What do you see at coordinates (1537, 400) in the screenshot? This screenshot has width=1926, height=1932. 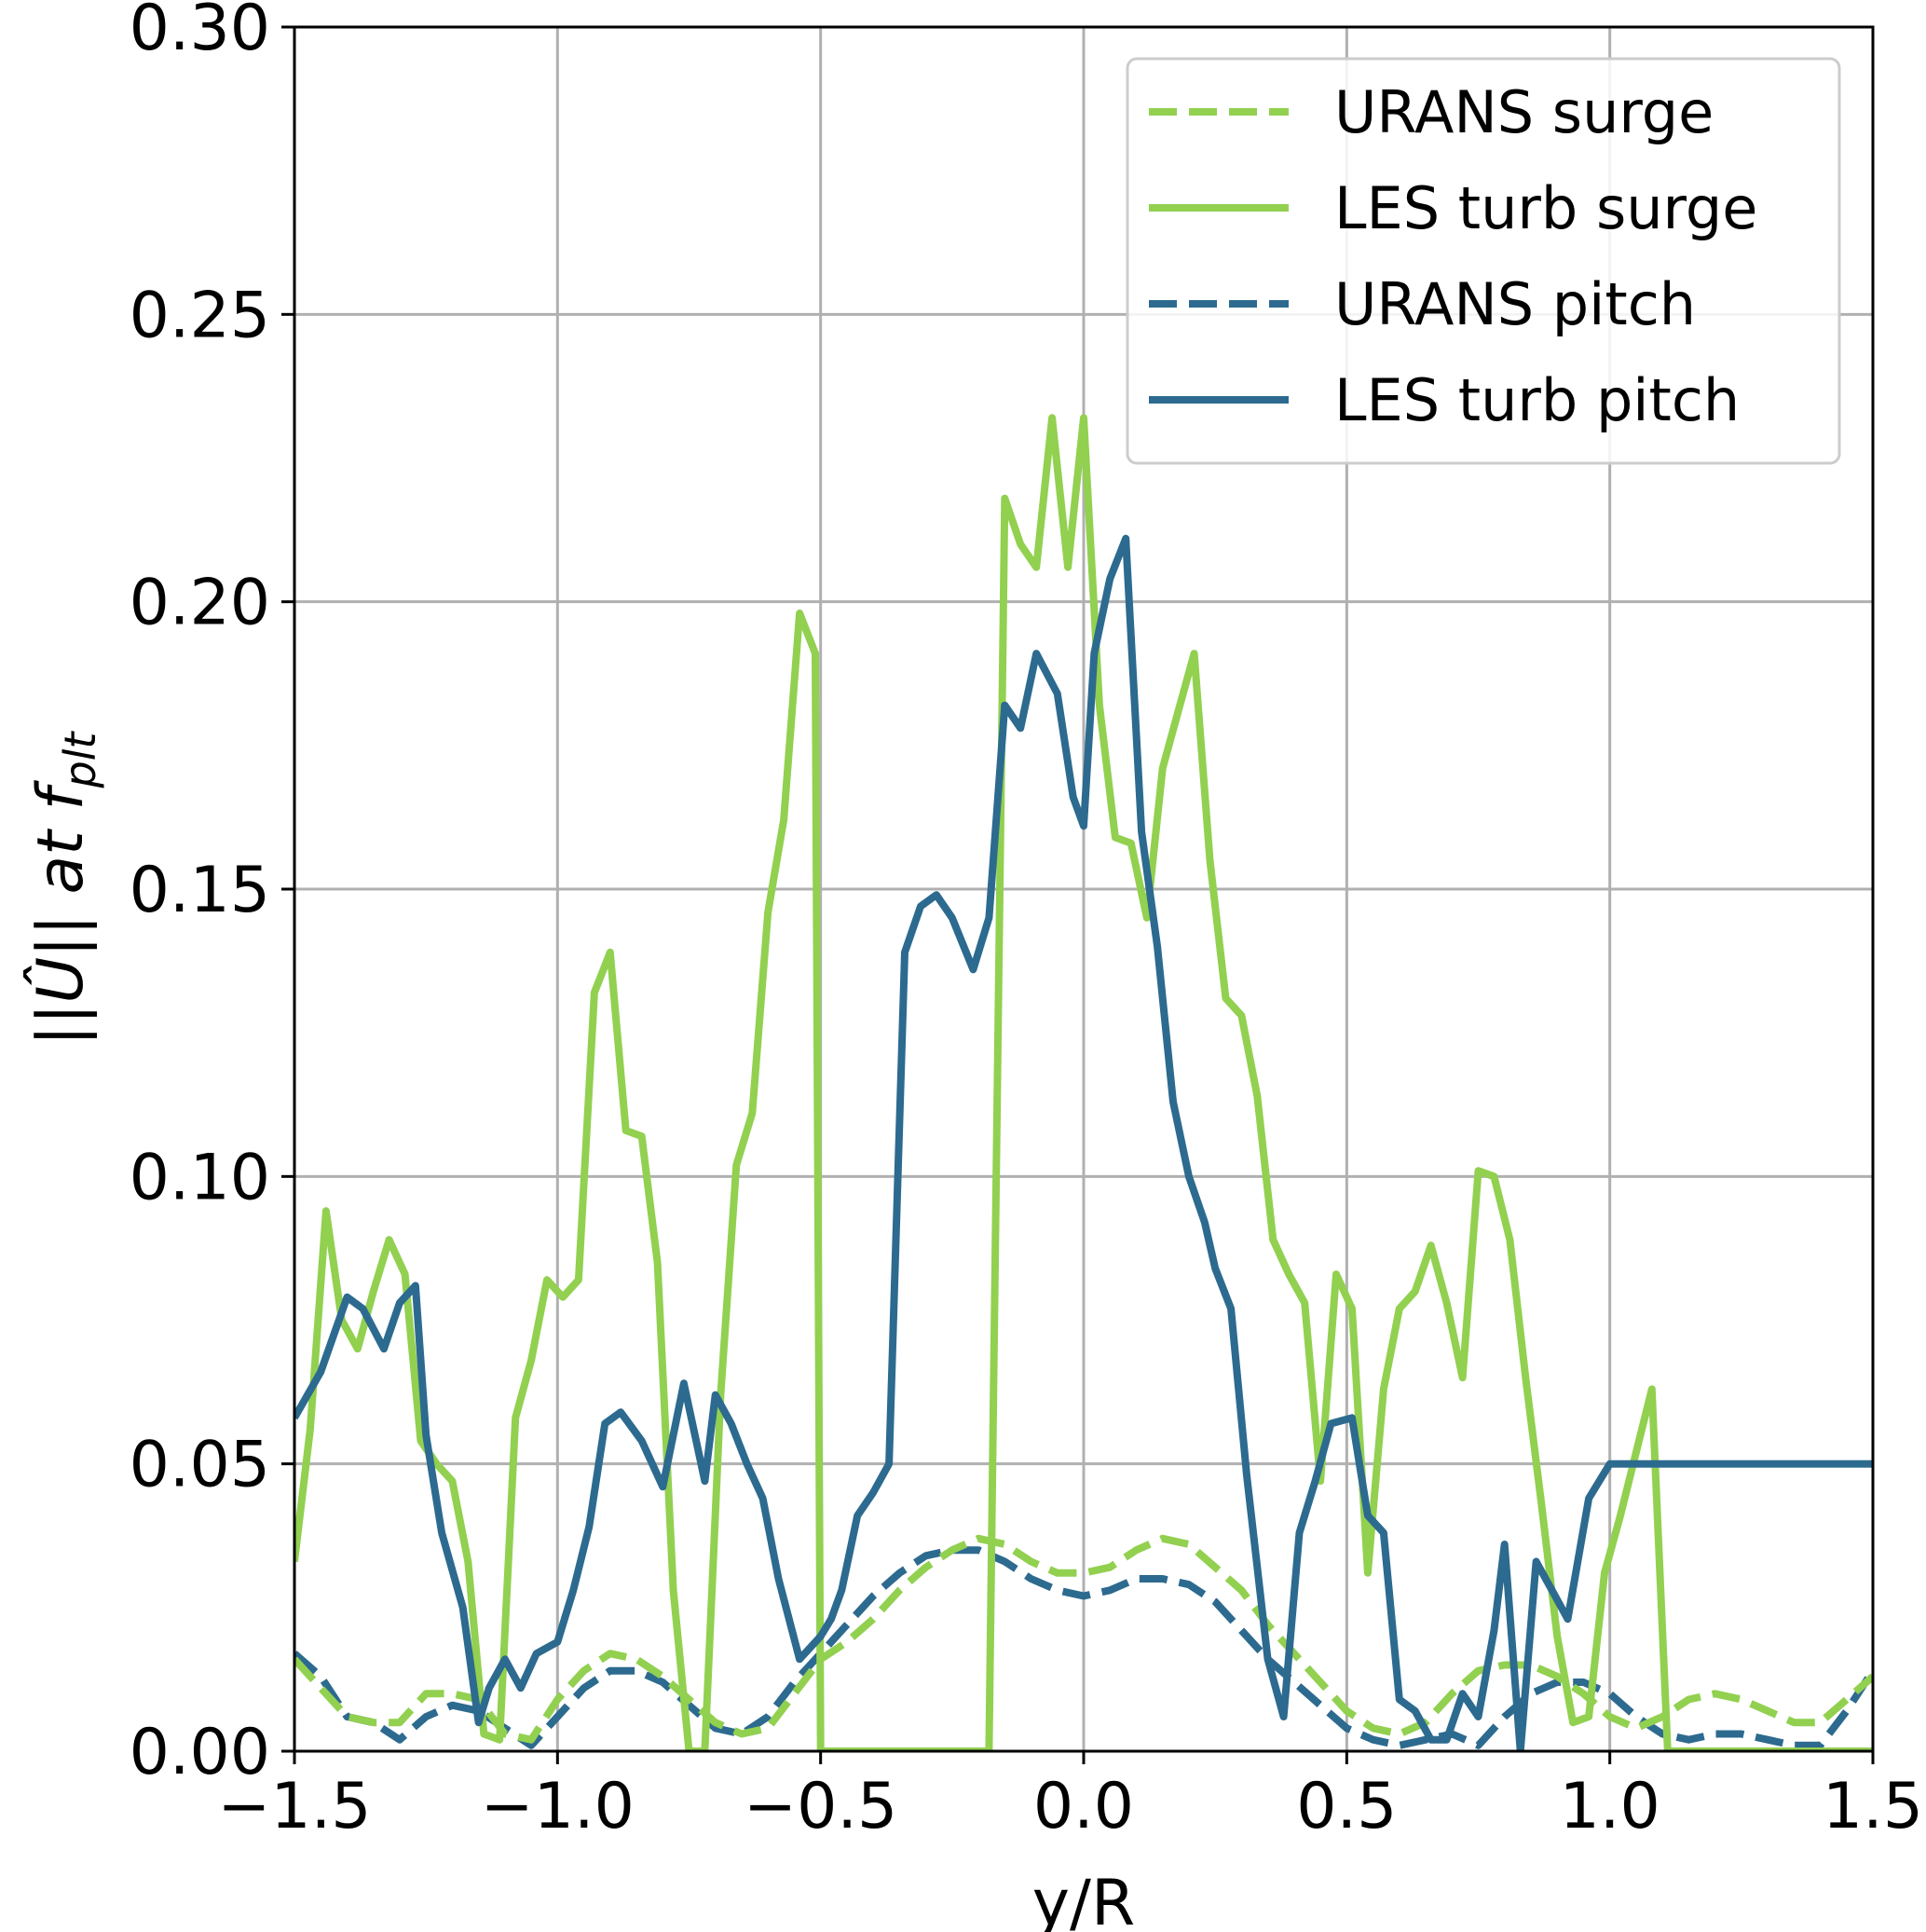 I see `legend-label: LES turb pitch` at bounding box center [1537, 400].